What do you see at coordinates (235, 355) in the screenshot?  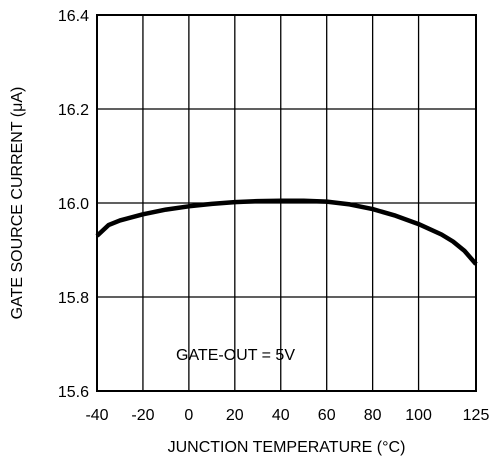 I see `condition-annotation: GATE-OUT = 5V` at bounding box center [235, 355].